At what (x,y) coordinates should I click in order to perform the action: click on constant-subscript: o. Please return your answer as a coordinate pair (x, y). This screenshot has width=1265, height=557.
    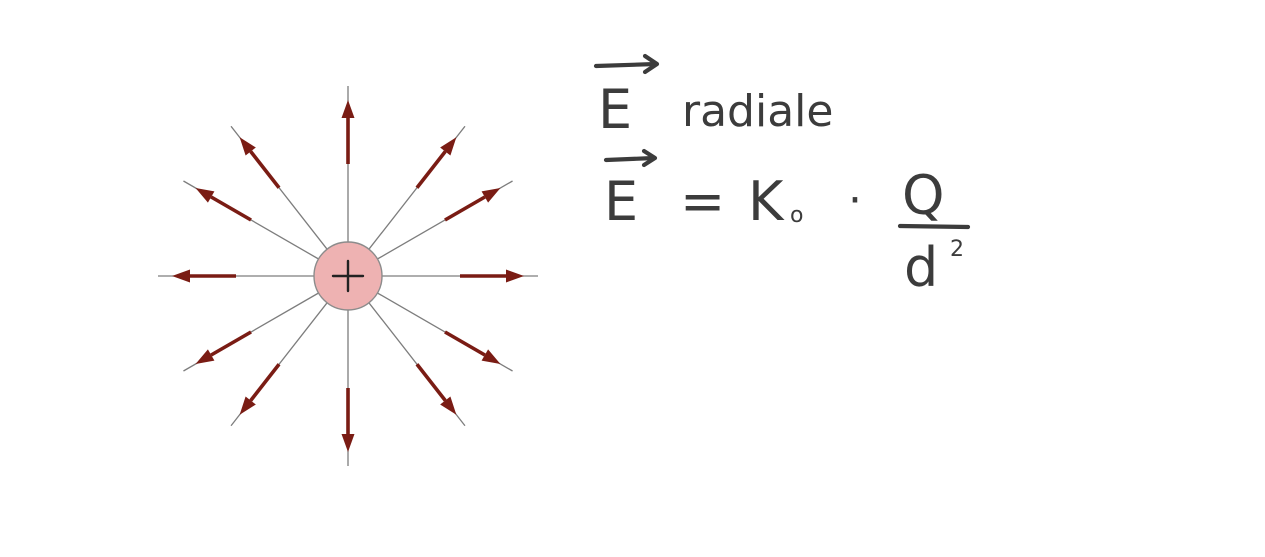
    Looking at the image, I should click on (796, 215).